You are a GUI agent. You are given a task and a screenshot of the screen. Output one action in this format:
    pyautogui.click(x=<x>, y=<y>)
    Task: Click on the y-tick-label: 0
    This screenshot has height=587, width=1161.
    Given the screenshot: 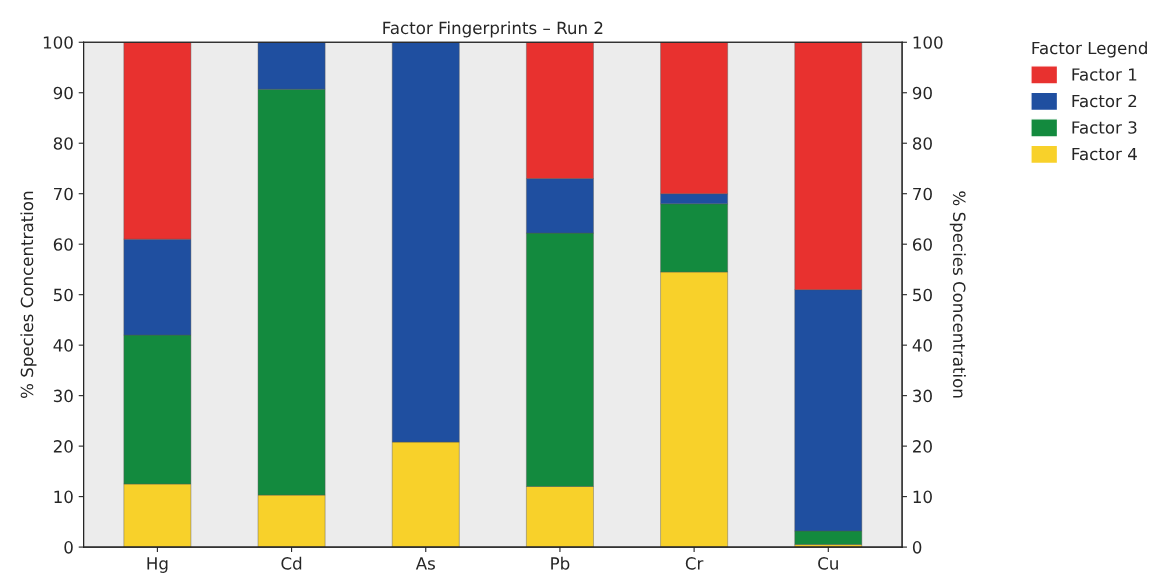 What is the action you would take?
    pyautogui.click(x=68, y=547)
    